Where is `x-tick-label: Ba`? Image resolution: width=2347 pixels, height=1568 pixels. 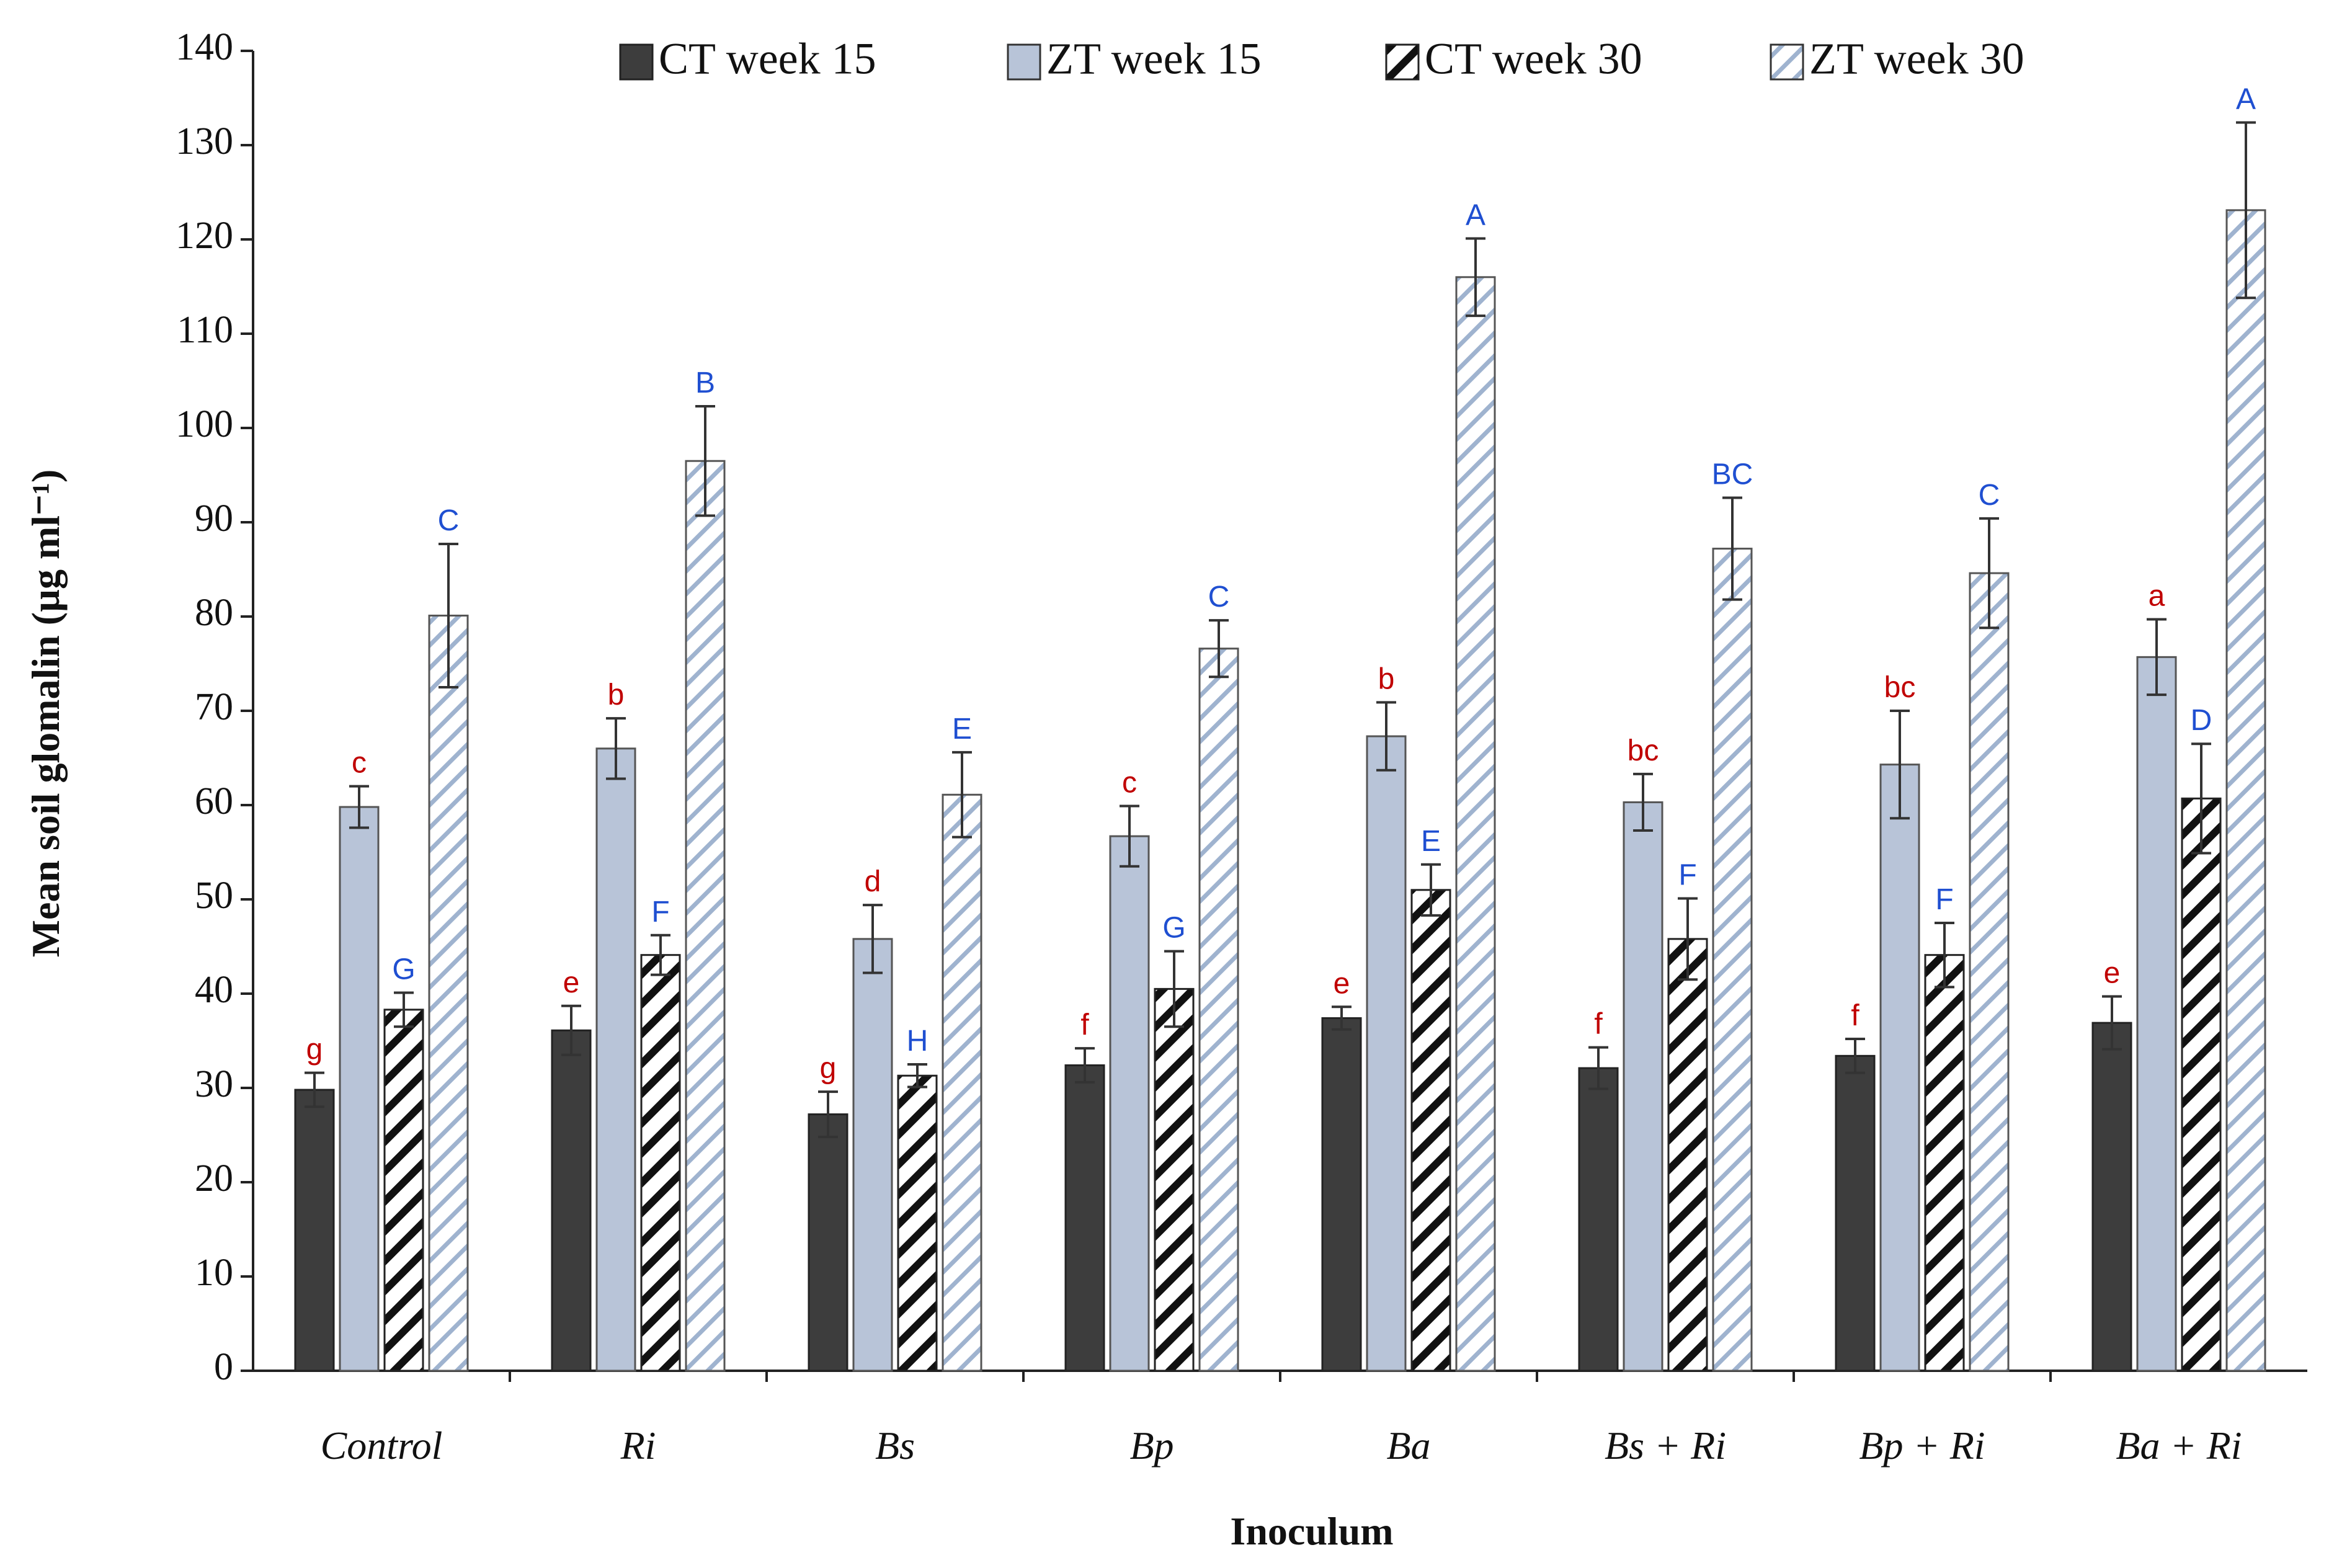
x-tick-label: Ba is located at coordinates (1408, 1445).